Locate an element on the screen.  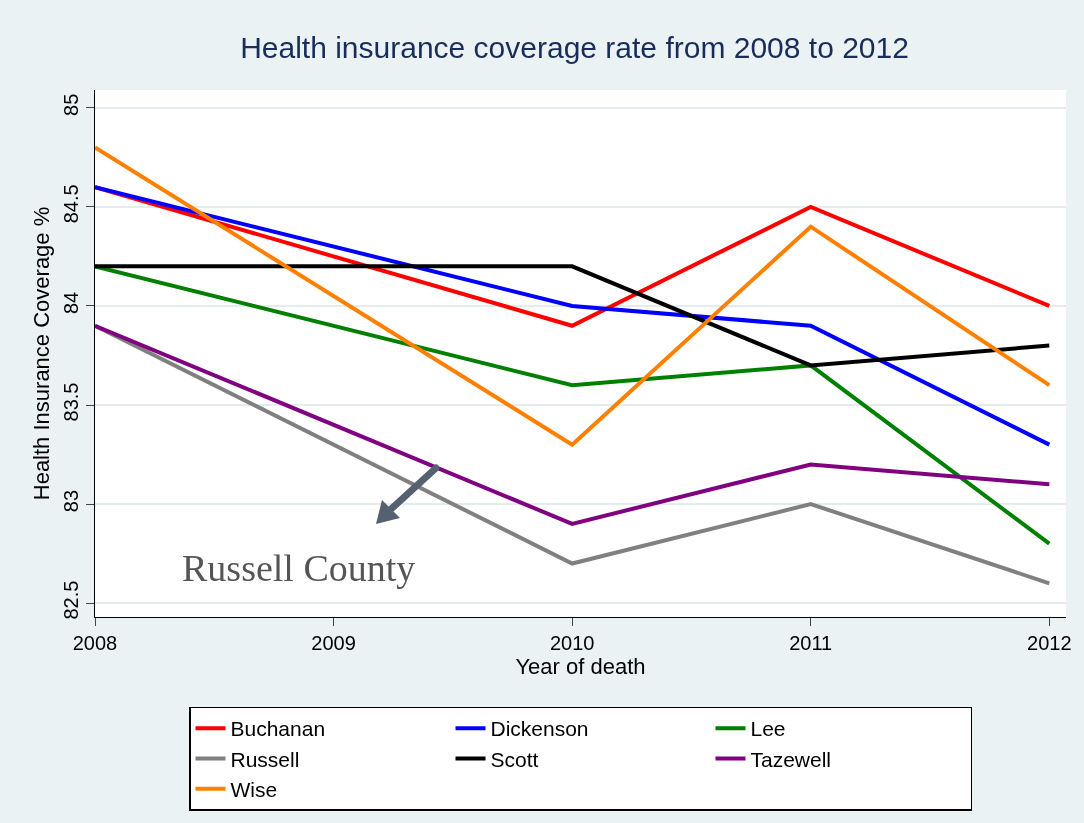
y-tick-label: 84.5 is located at coordinates (71, 204).